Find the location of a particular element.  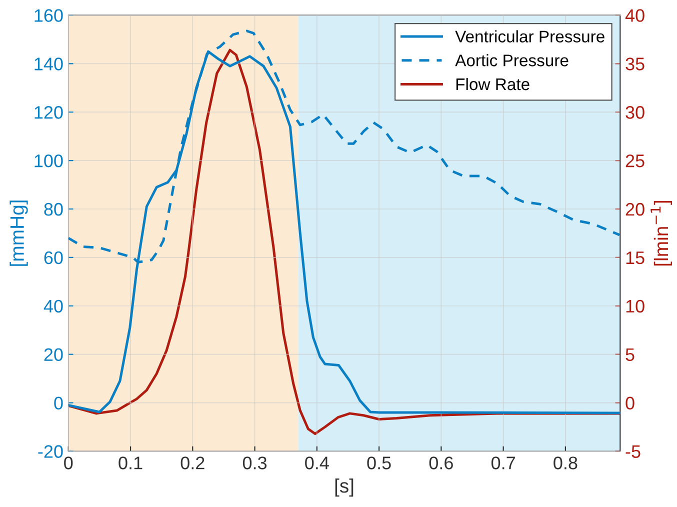

y-tick-label: 60 is located at coordinates (53, 257).